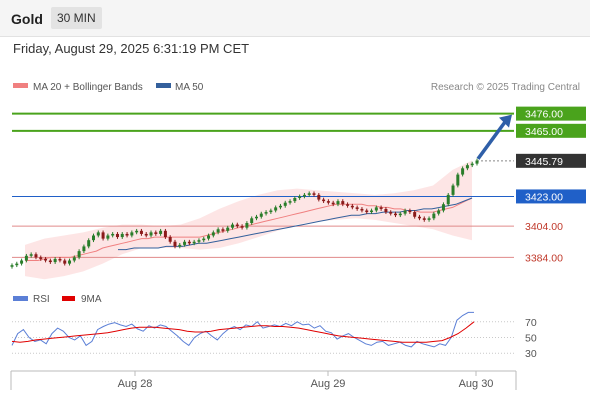  I want to click on symbol-title: Gold, so click(27, 19).